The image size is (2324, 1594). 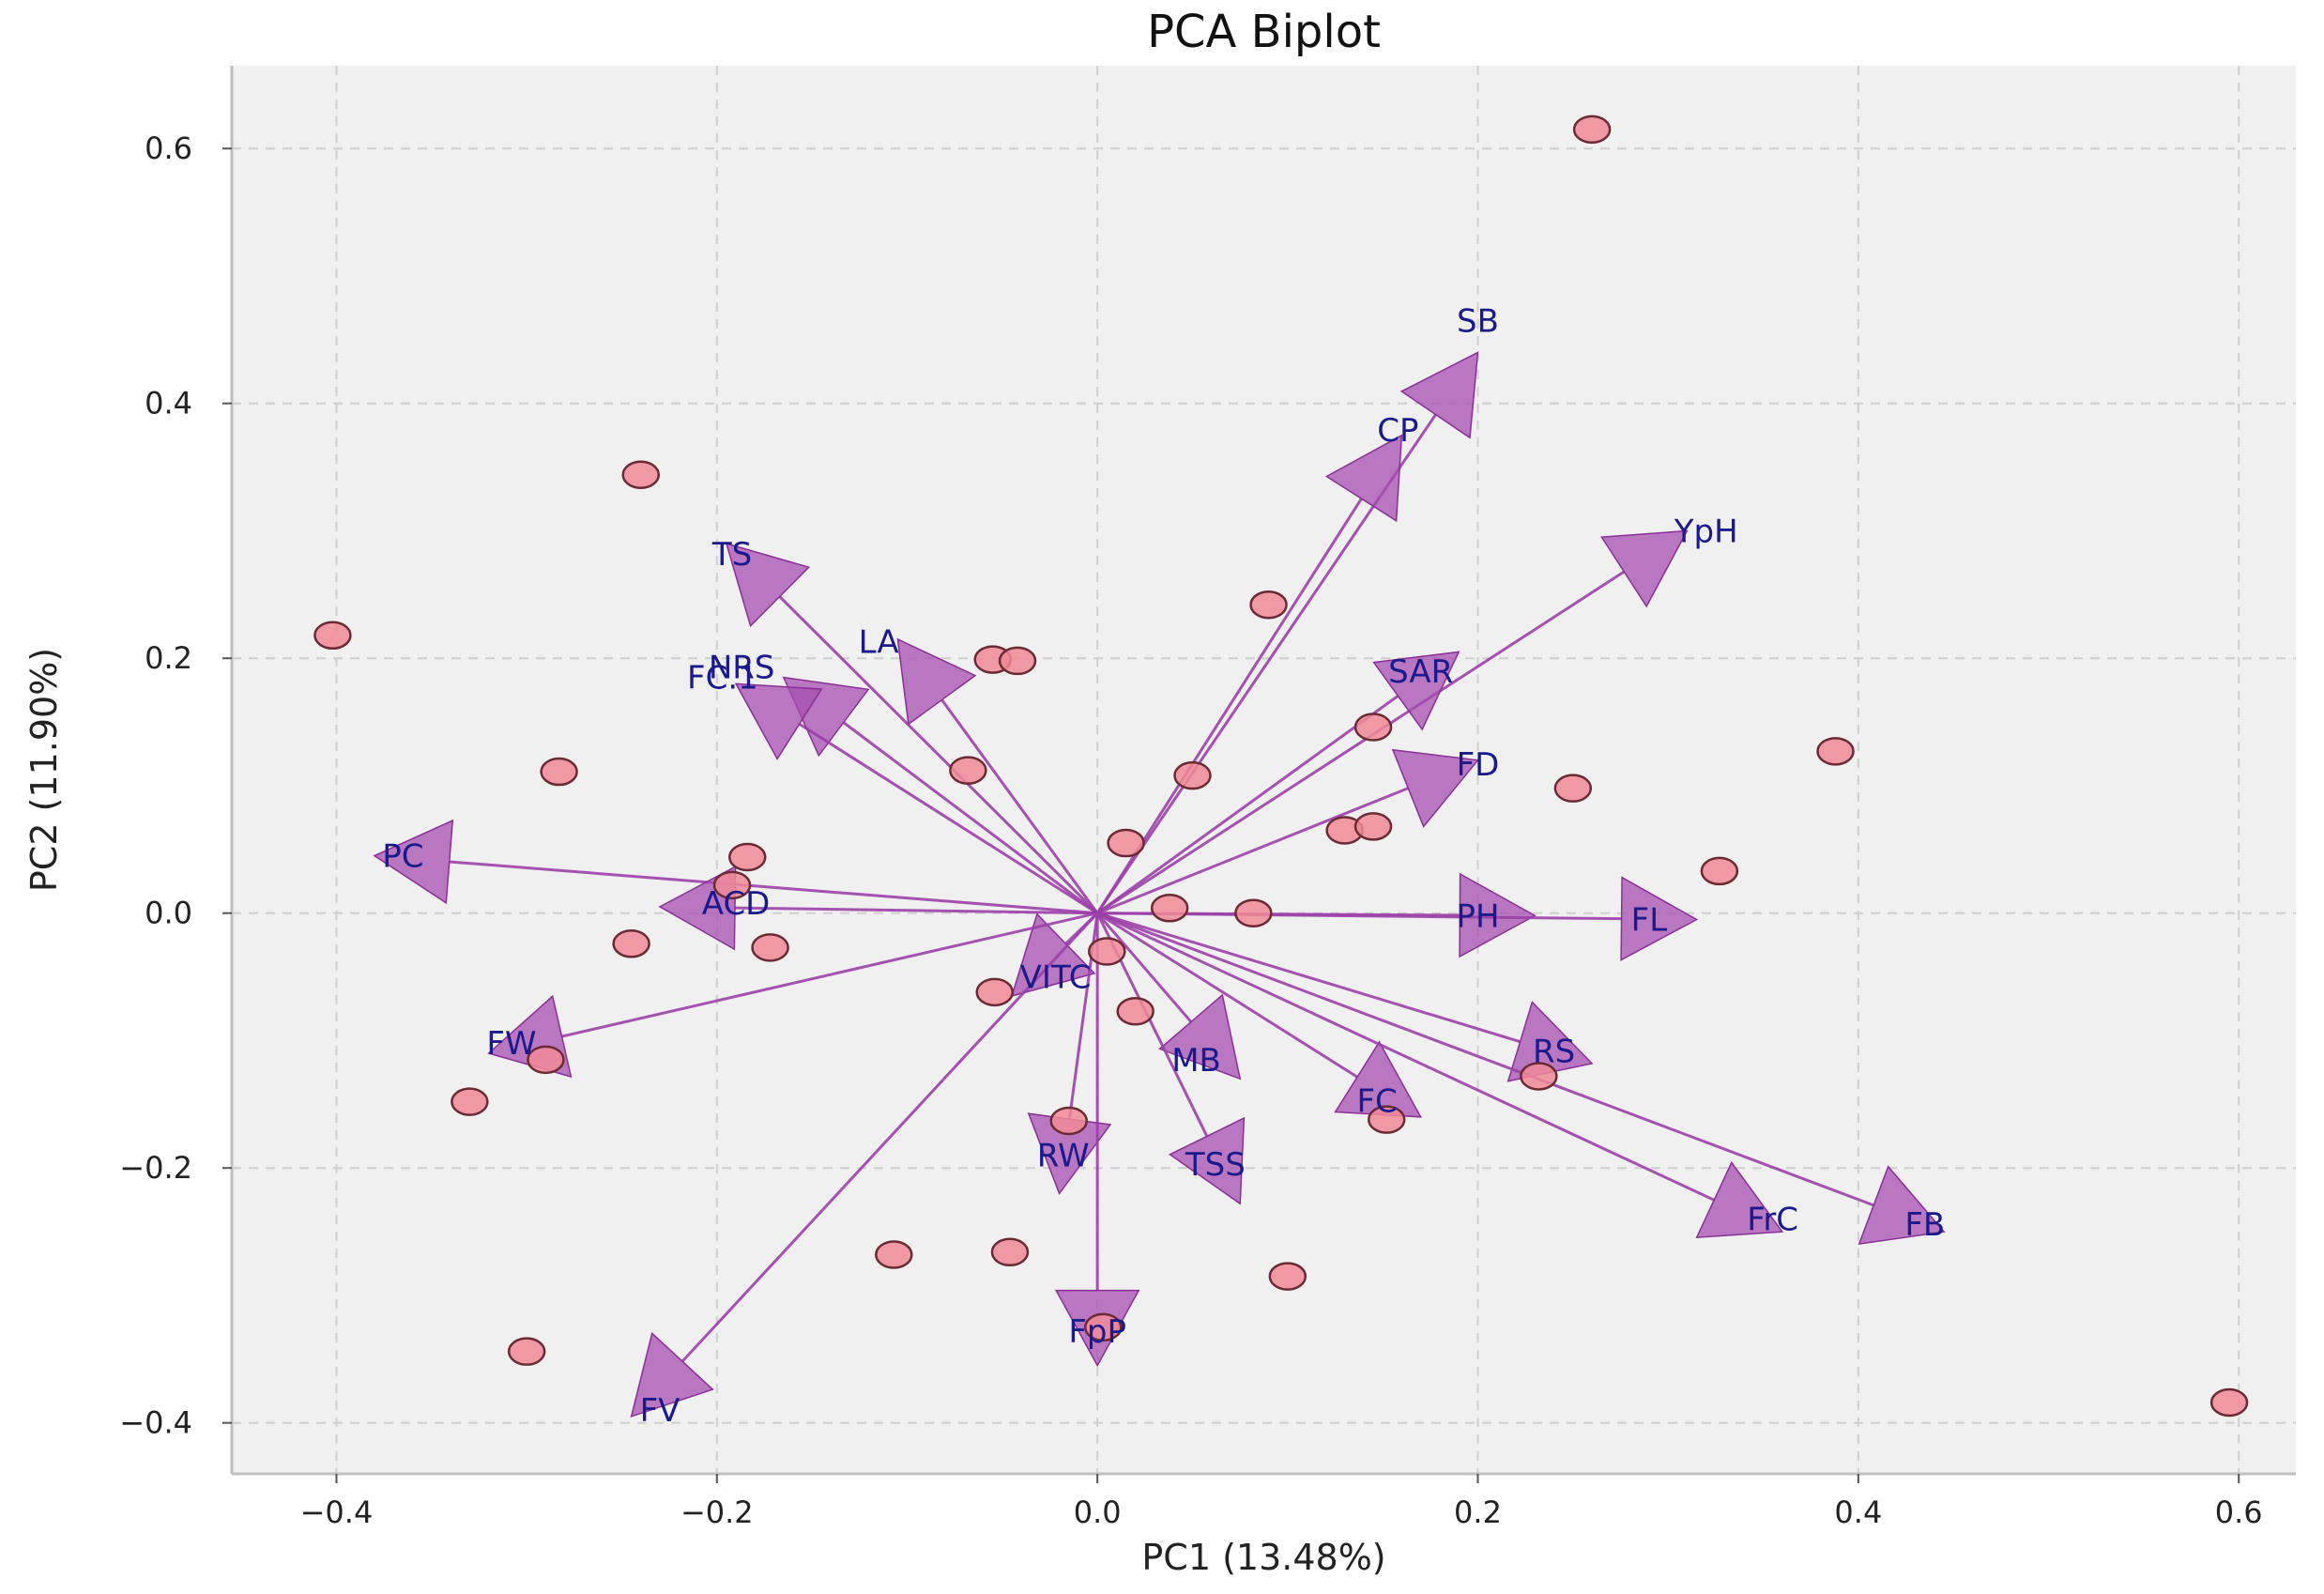 What do you see at coordinates (168, 658) in the screenshot?
I see `y-tick-label: 0.2` at bounding box center [168, 658].